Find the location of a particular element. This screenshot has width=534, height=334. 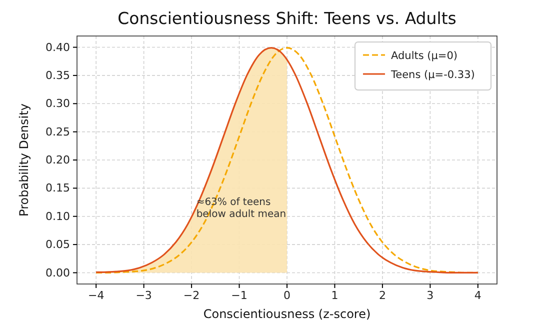

y-tick-label: 0.35 is located at coordinates (58, 75).